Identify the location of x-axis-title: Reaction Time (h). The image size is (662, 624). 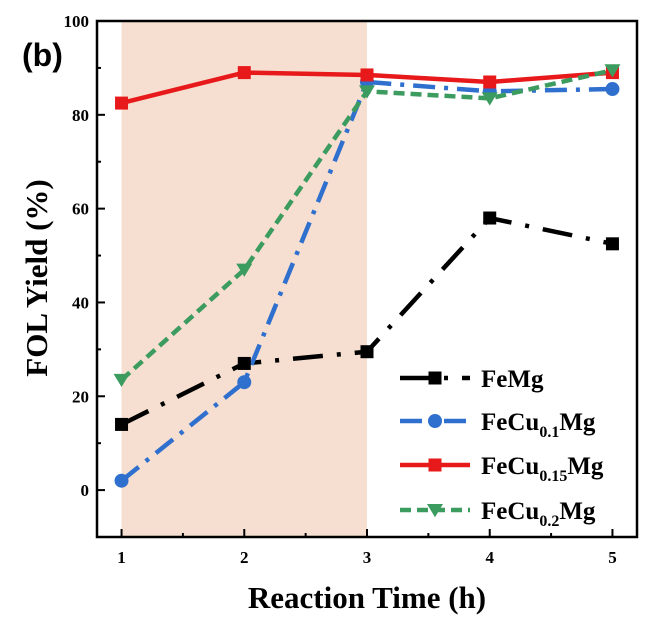
(367, 597).